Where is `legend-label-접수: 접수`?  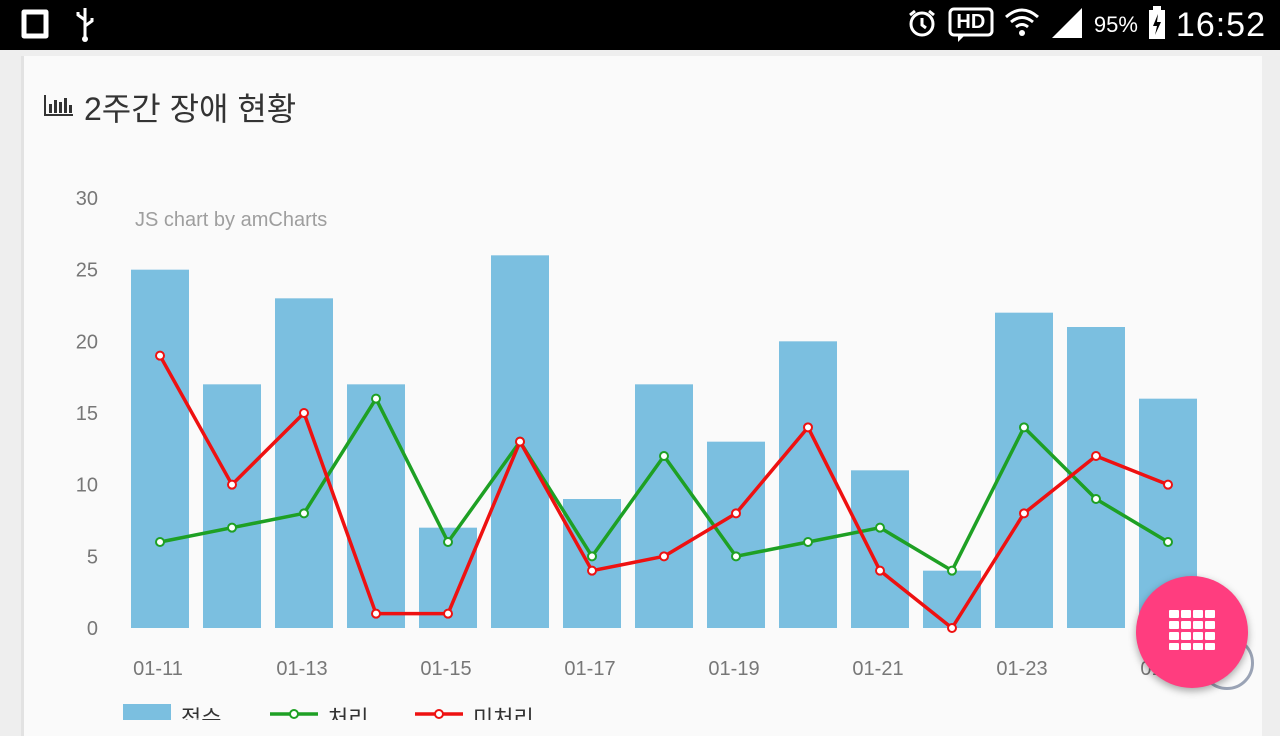
legend-label-접수: 접수 is located at coordinates (201, 713).